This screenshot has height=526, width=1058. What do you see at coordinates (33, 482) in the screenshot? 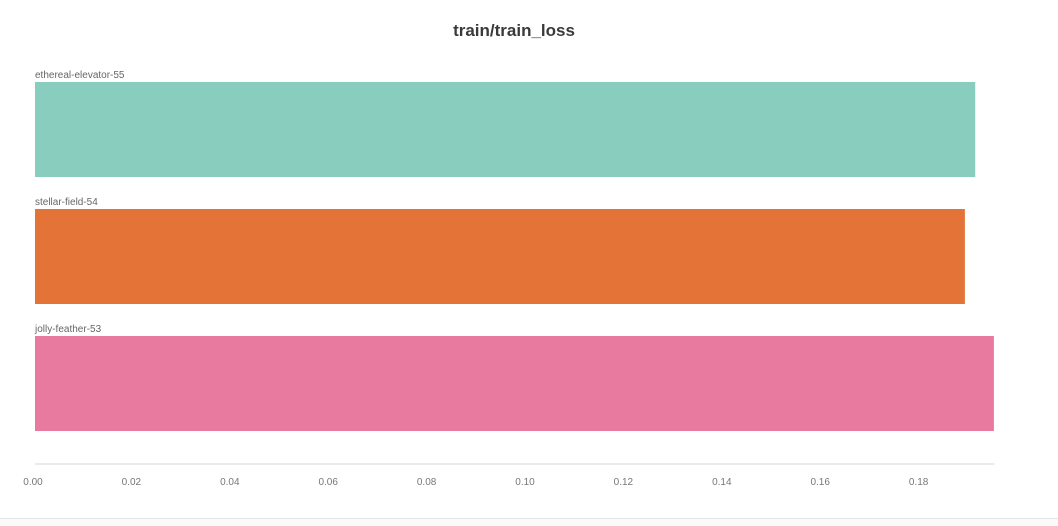
I see `x-tick-label: 0.00` at bounding box center [33, 482].